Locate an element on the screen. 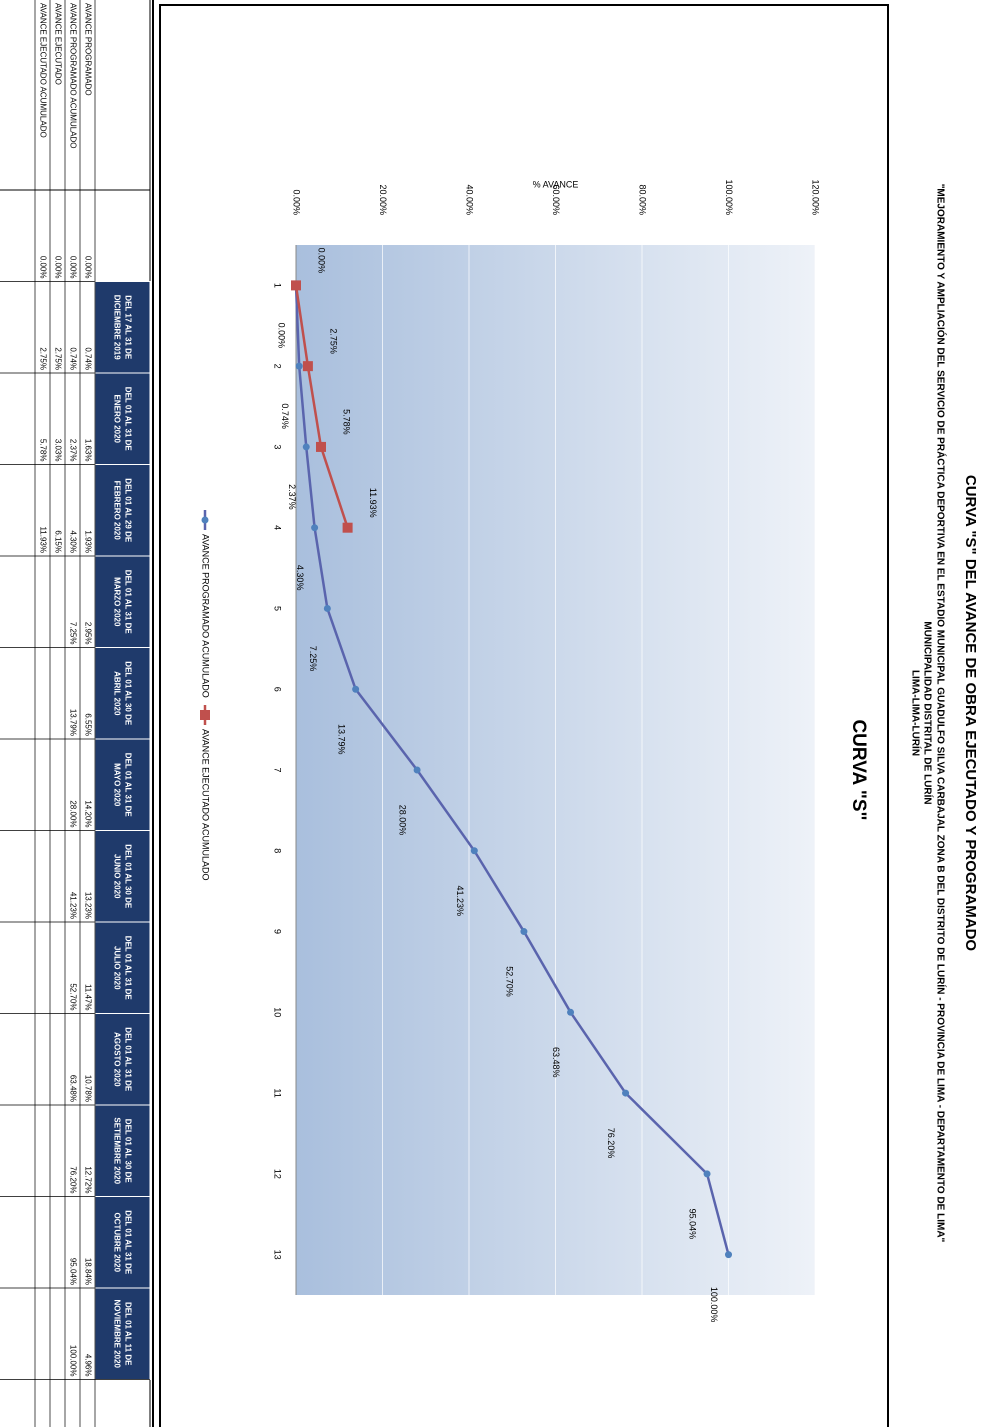  table-cell: 95.04% is located at coordinates (72, 1271).